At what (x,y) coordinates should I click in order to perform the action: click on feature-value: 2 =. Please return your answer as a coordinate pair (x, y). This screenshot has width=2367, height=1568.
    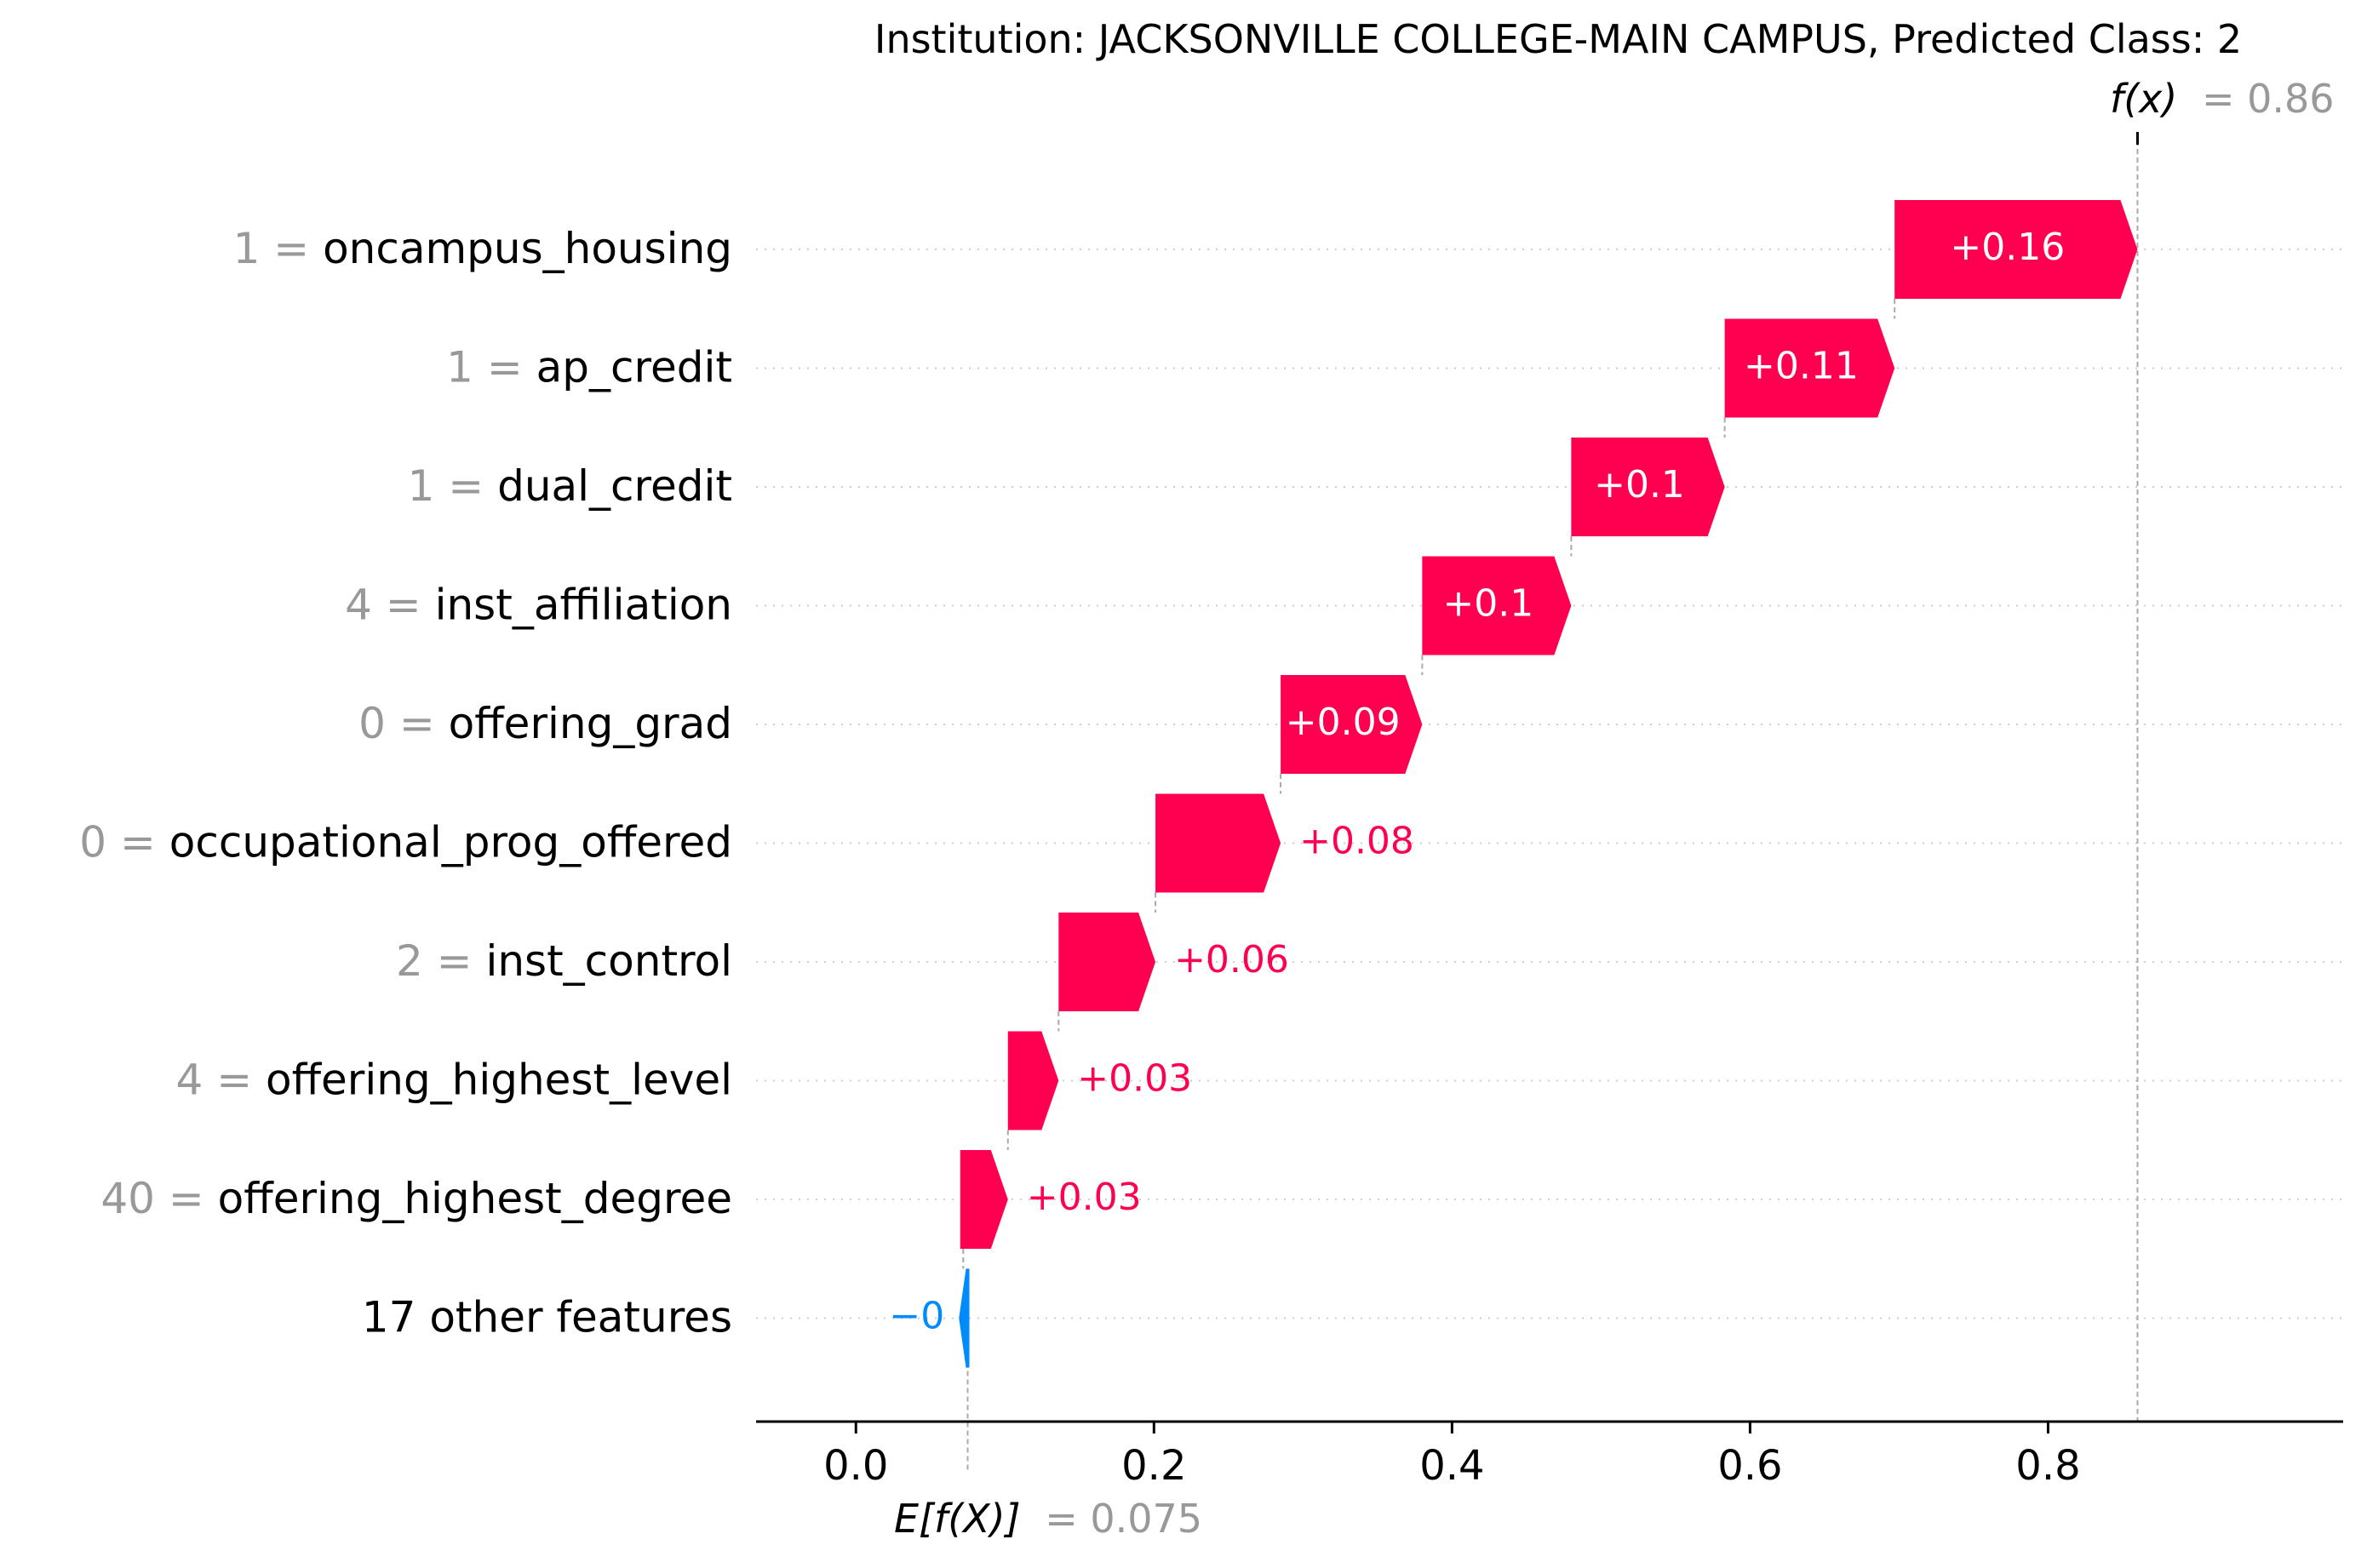
    Looking at the image, I should click on (441, 961).